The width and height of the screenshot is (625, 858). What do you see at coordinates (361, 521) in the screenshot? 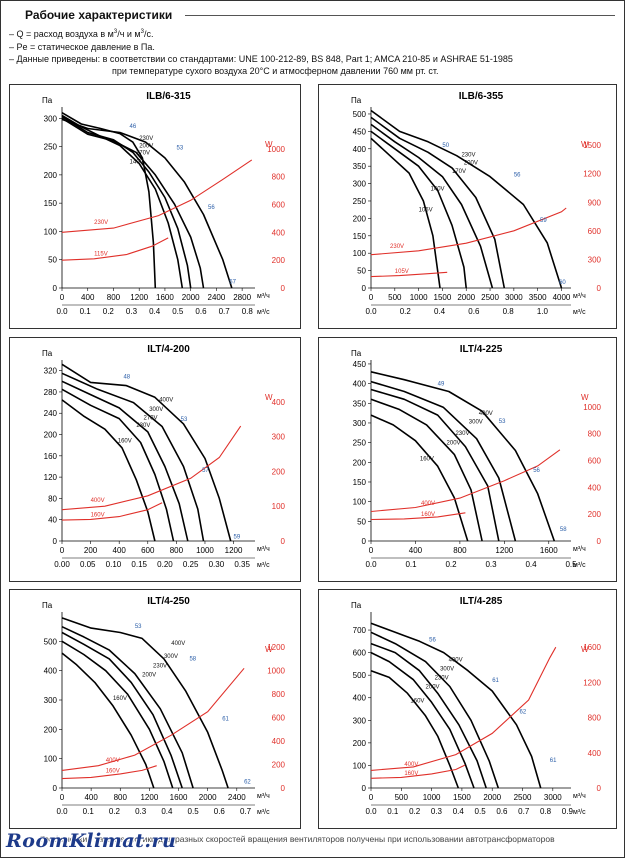
I see `y-tick-label: 50` at bounding box center [361, 521].